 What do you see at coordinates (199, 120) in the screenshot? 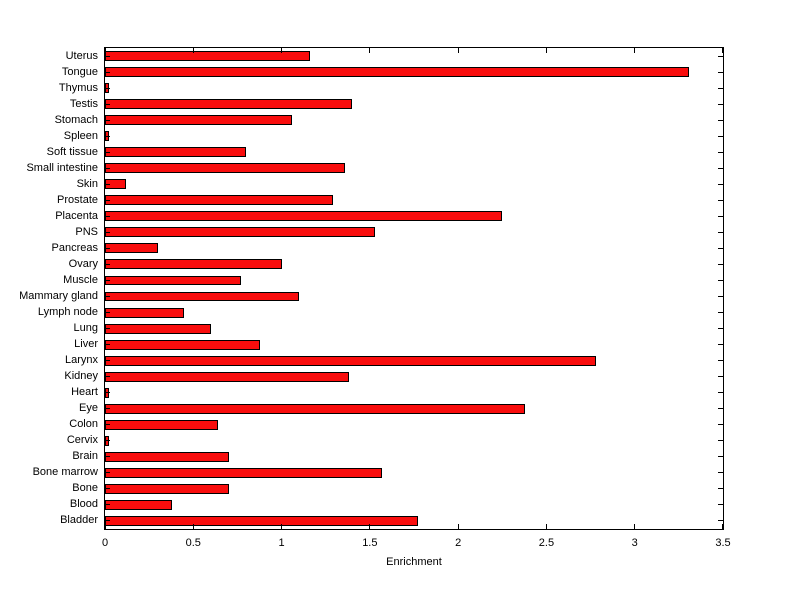
I see `bar-stomach` at bounding box center [199, 120].